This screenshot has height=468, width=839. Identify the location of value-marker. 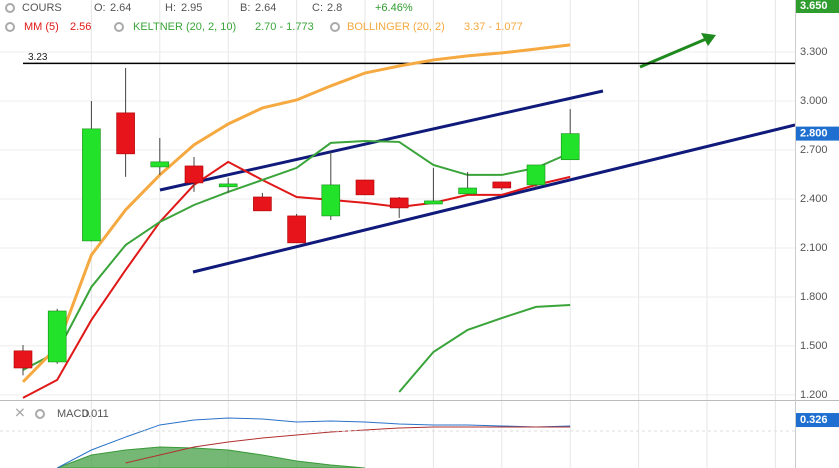
(817, 420).